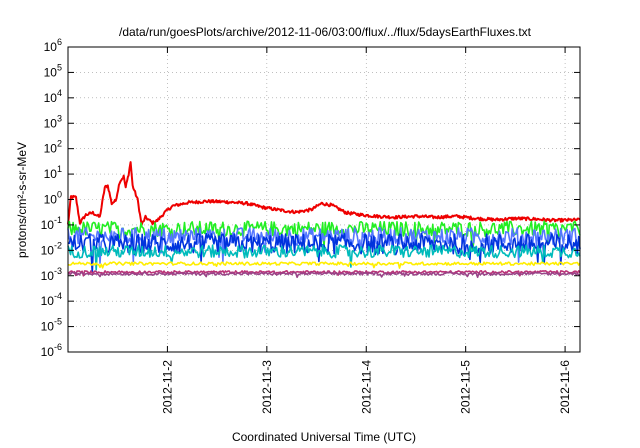 The image size is (640, 448). What do you see at coordinates (53, 96) in the screenshot?
I see `y-tick-label: 10⁴` at bounding box center [53, 96].